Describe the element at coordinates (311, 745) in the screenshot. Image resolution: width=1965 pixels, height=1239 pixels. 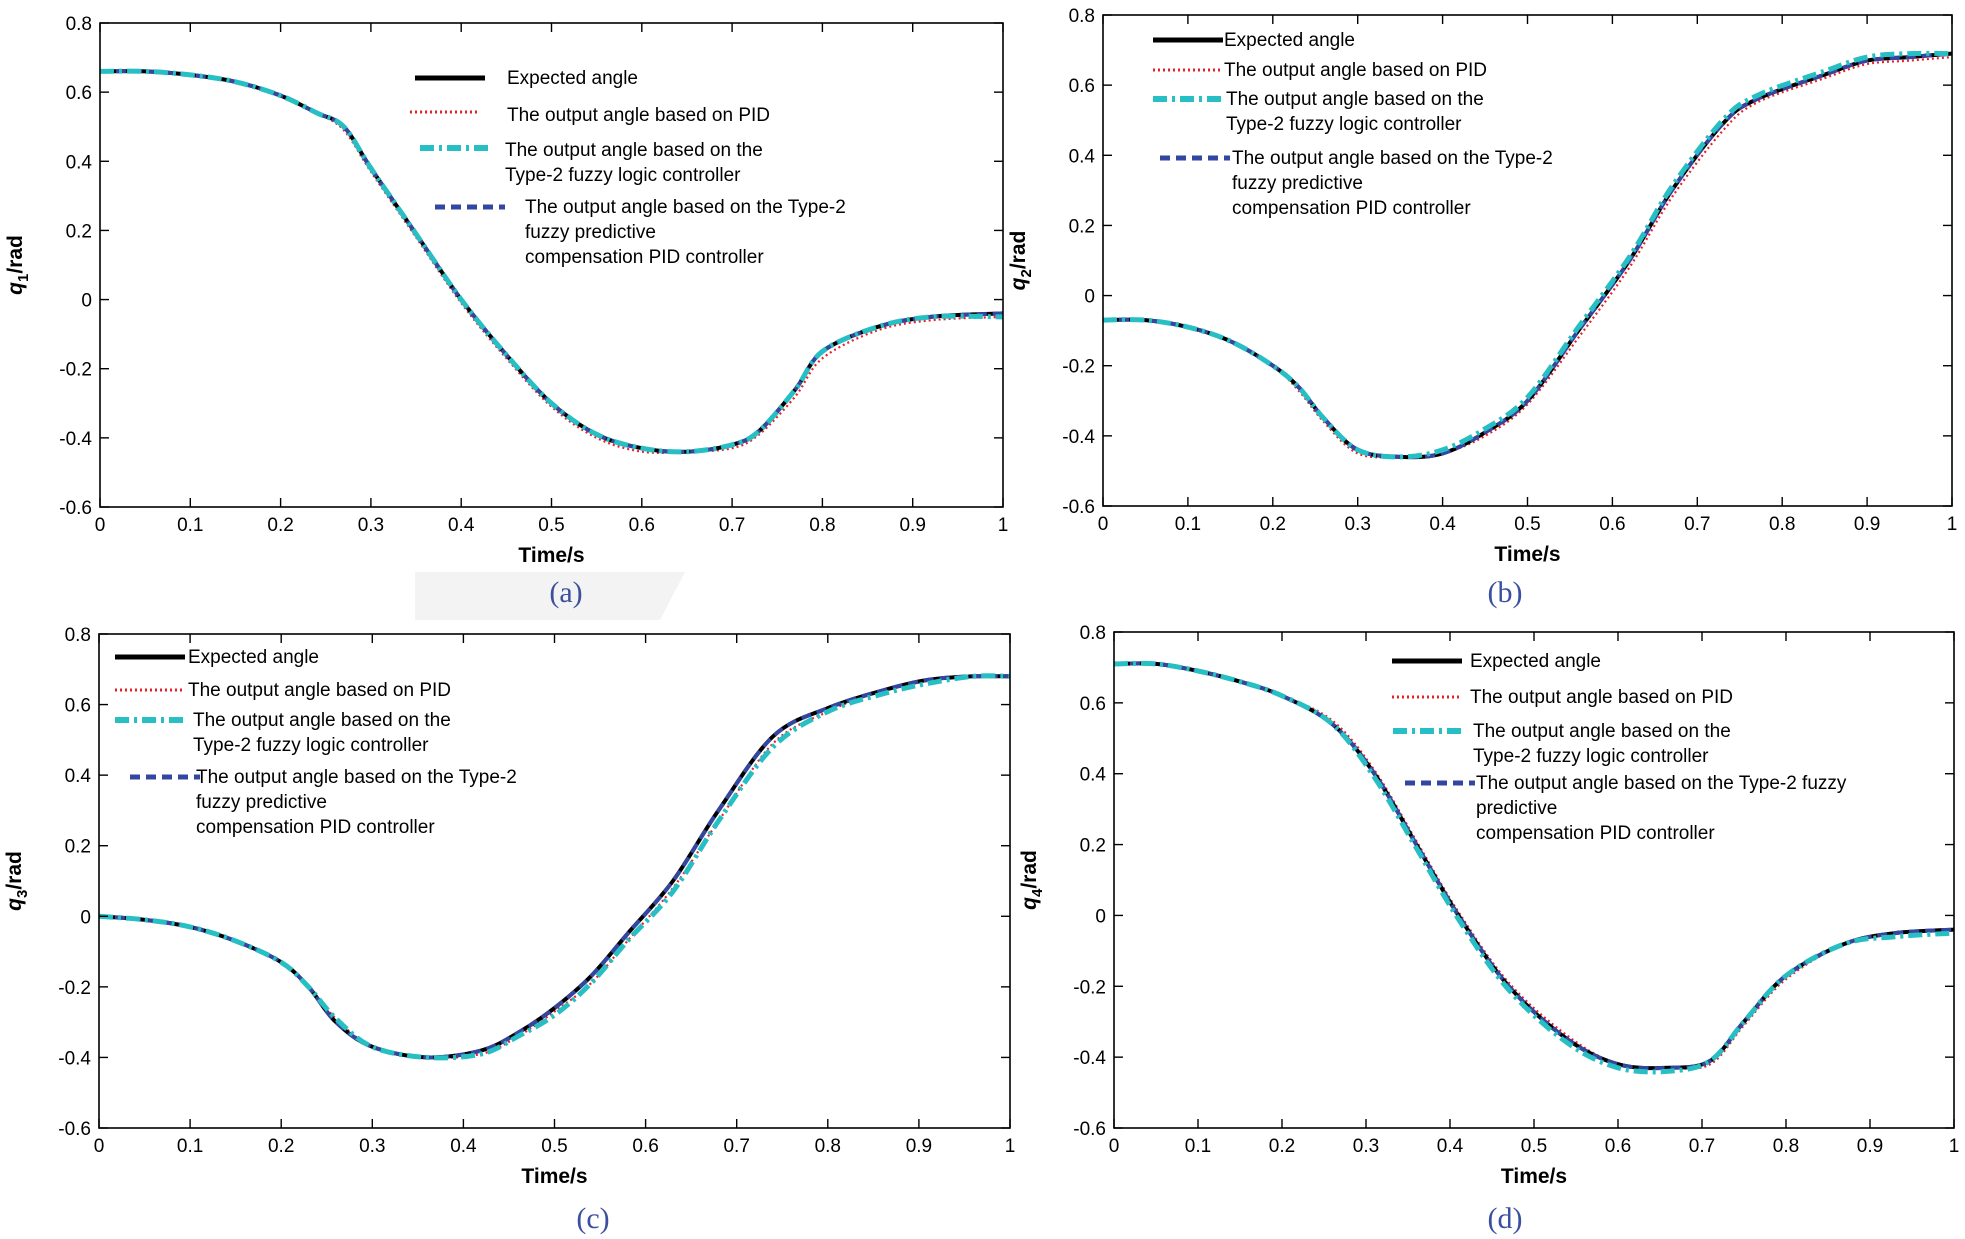
I see `legend-label: Type-2 fuzzy logic controller` at that location.